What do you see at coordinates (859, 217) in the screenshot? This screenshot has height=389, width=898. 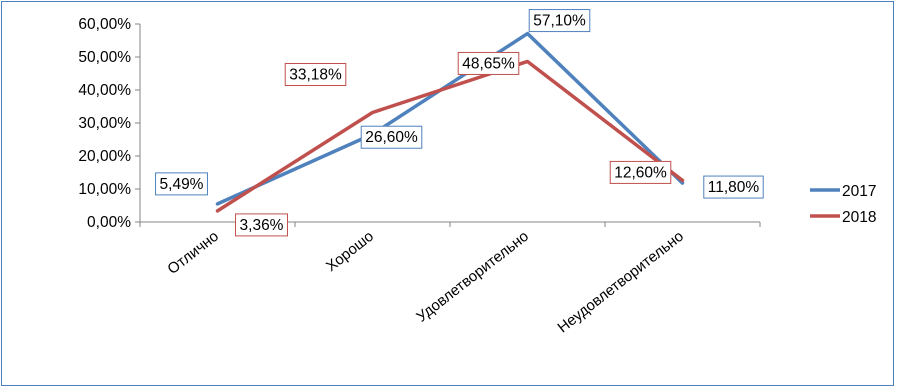 I see `legend-label: 2018` at bounding box center [859, 217].